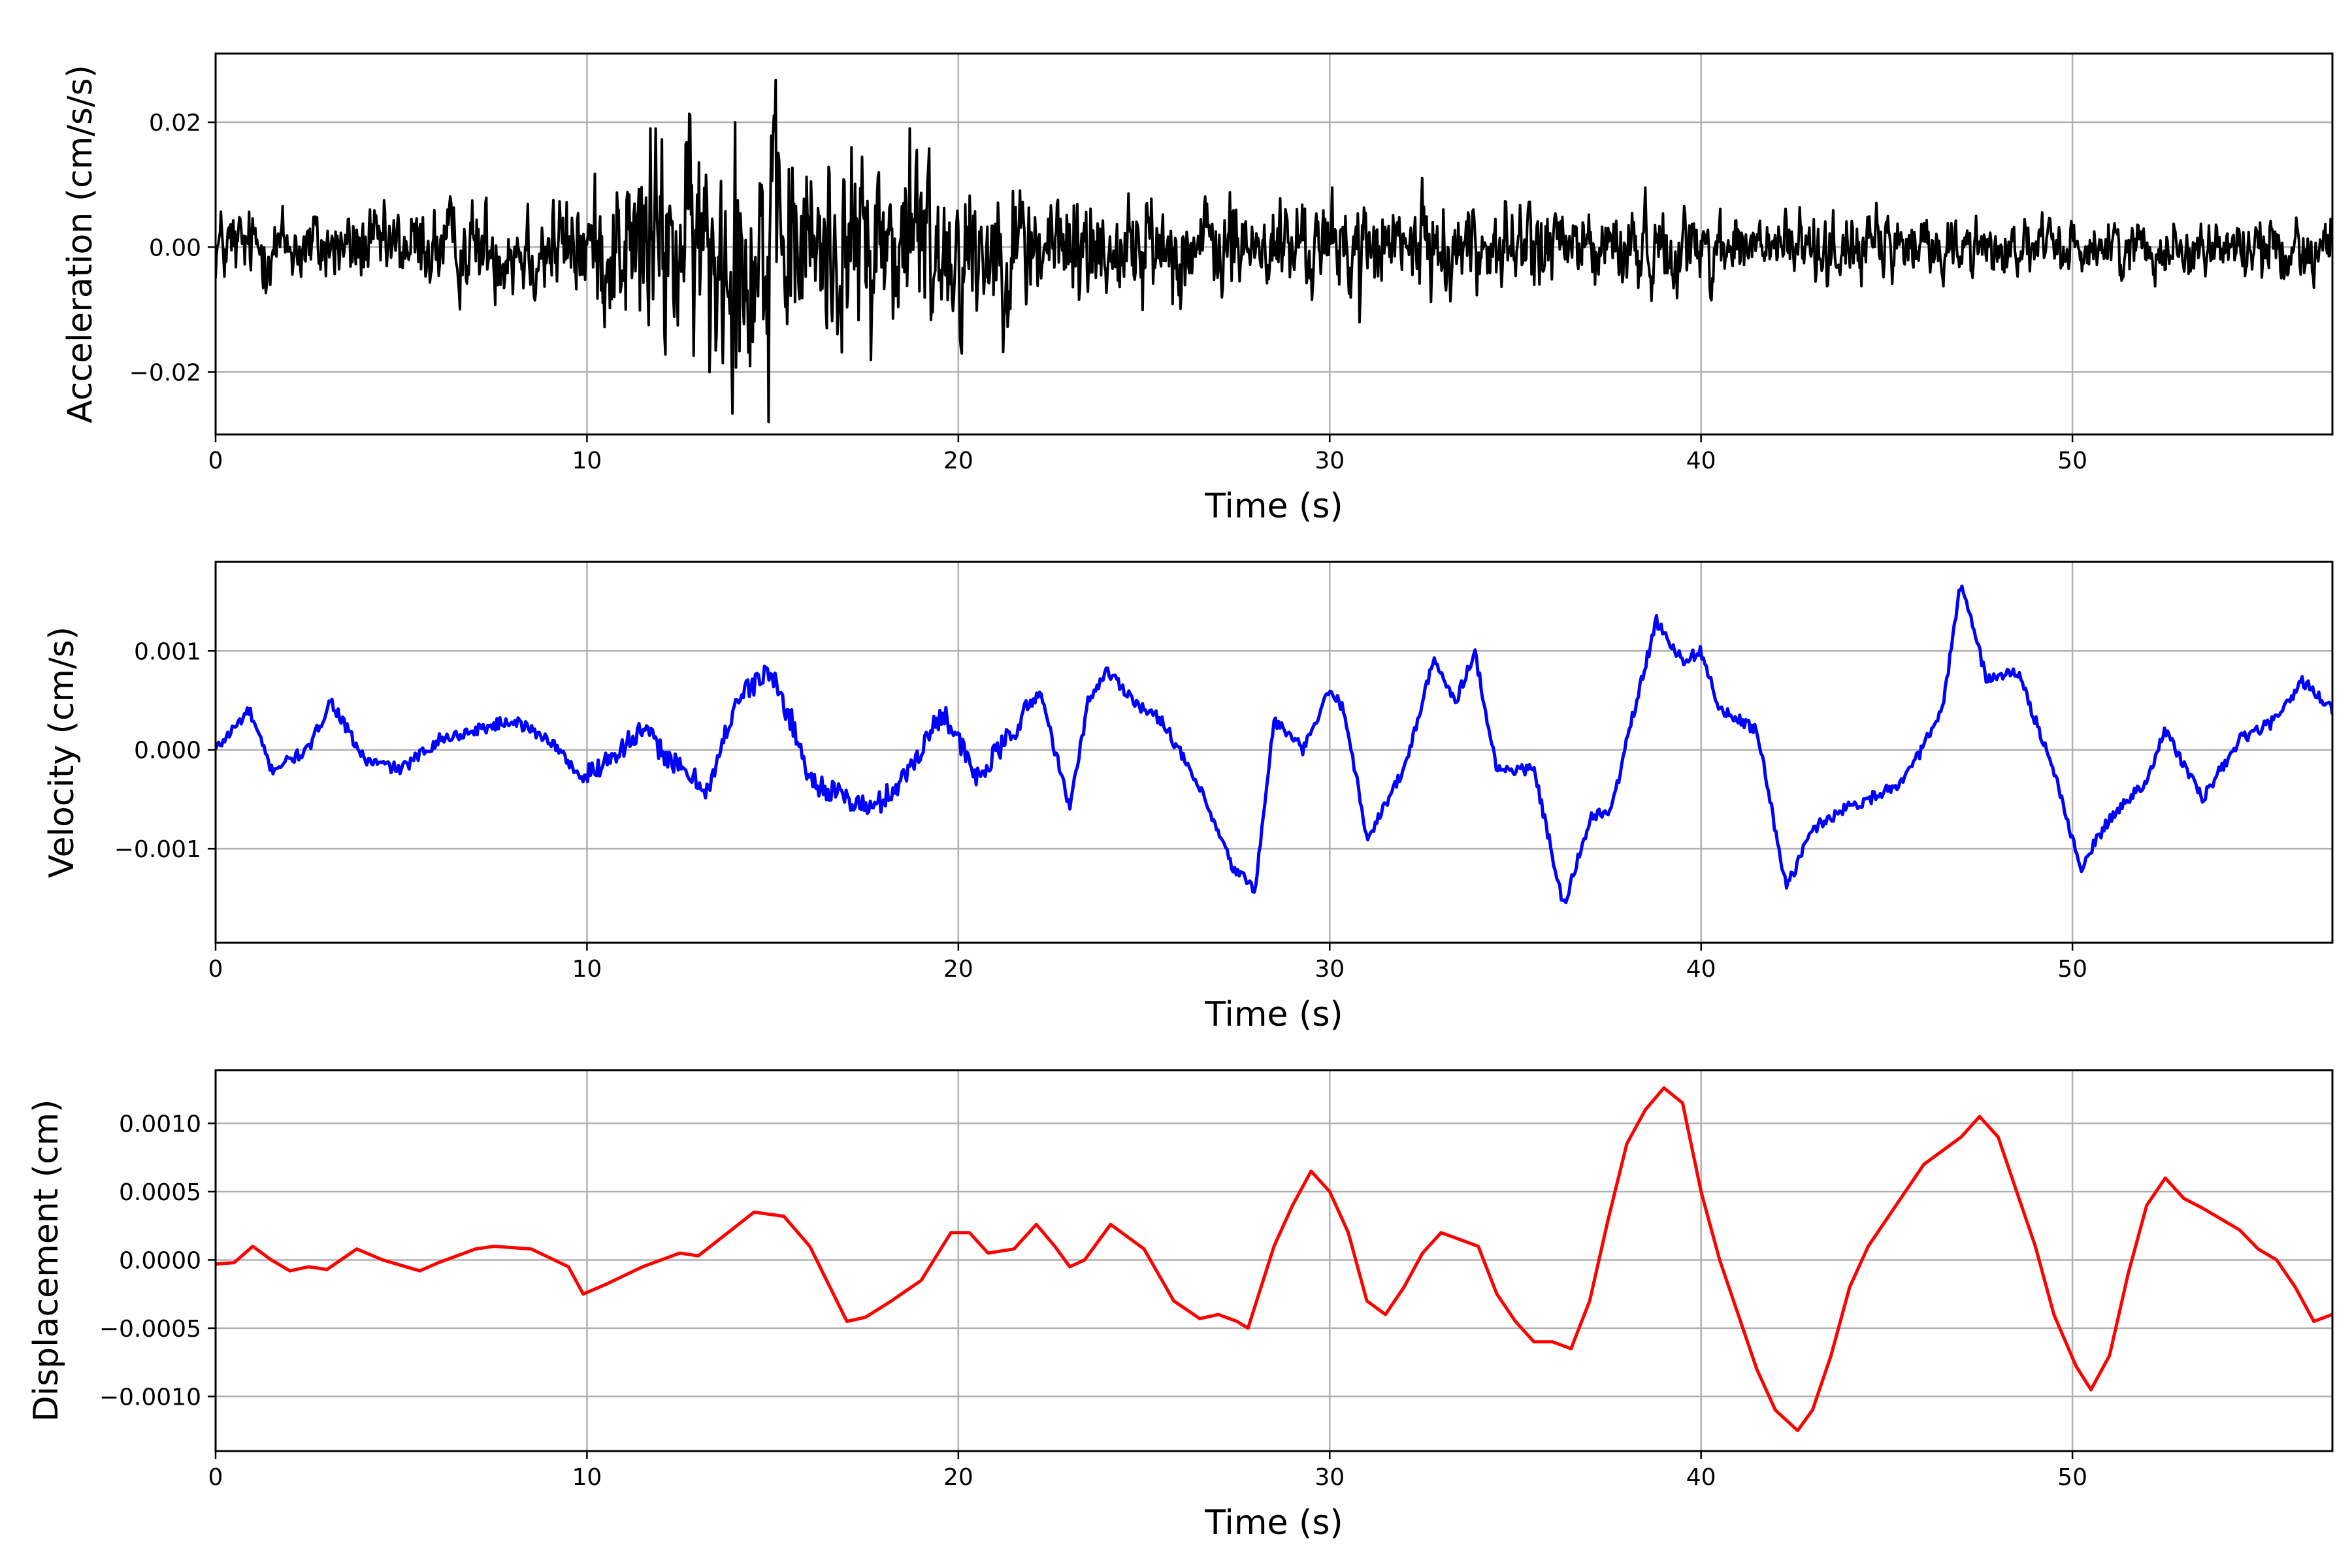  What do you see at coordinates (175, 123) in the screenshot?
I see `y-tick-label: 0.02` at bounding box center [175, 123].